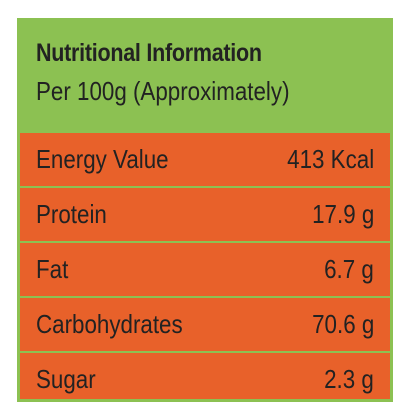 The image size is (416, 416). What do you see at coordinates (342, 324) in the screenshot?
I see `nutrient-value: 70.6 g` at bounding box center [342, 324].